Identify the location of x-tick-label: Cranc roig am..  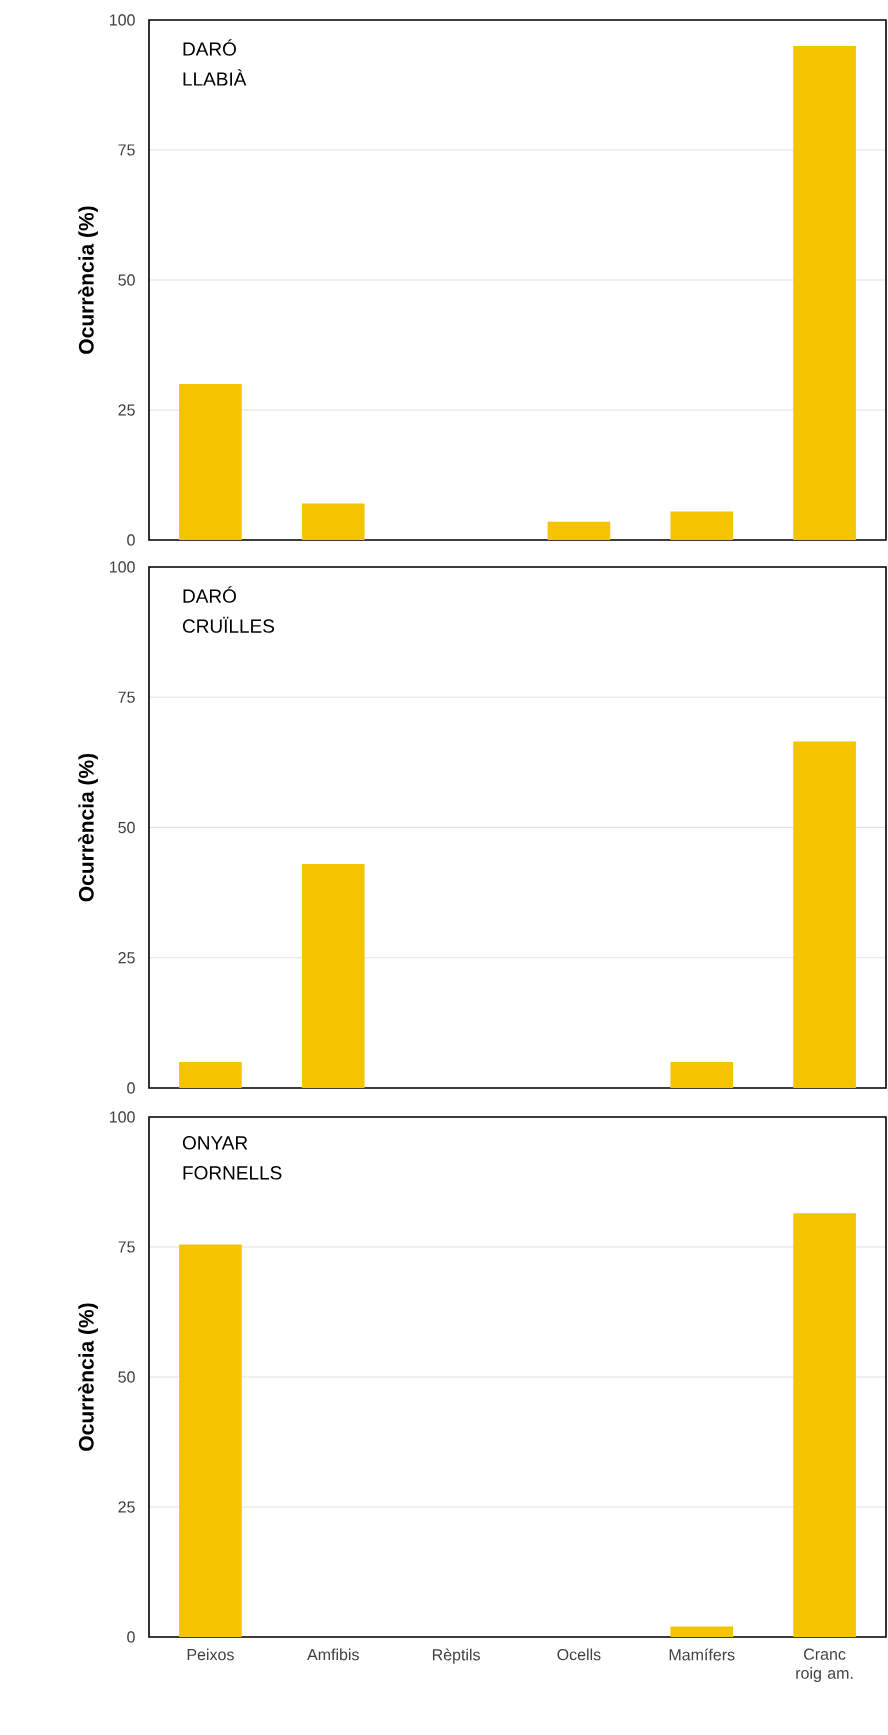
(824, 1665).